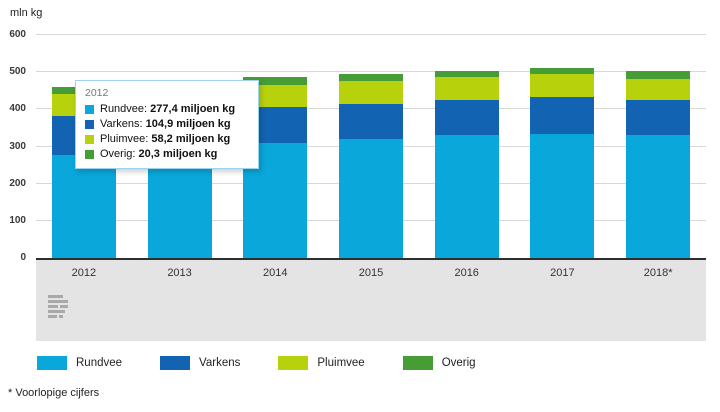  I want to click on legend-item-pluimvee: Pluimvee, so click(321, 363).